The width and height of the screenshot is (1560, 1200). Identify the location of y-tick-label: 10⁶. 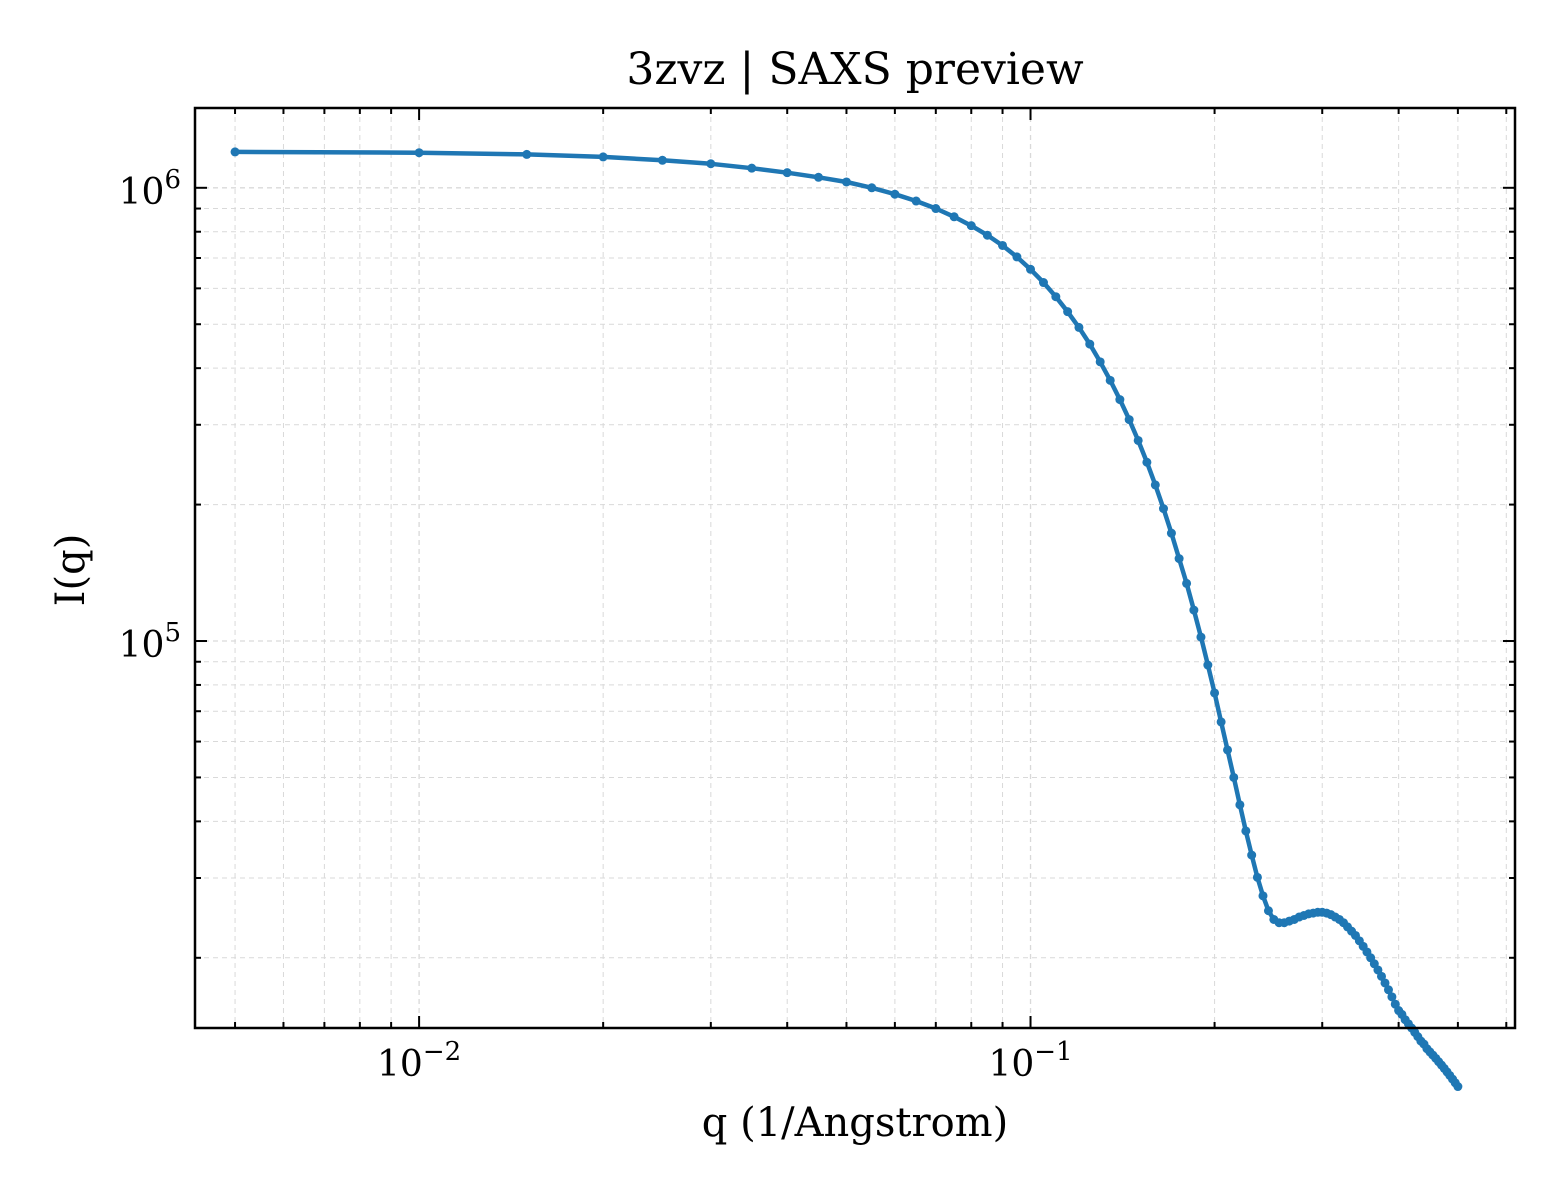
(150, 189).